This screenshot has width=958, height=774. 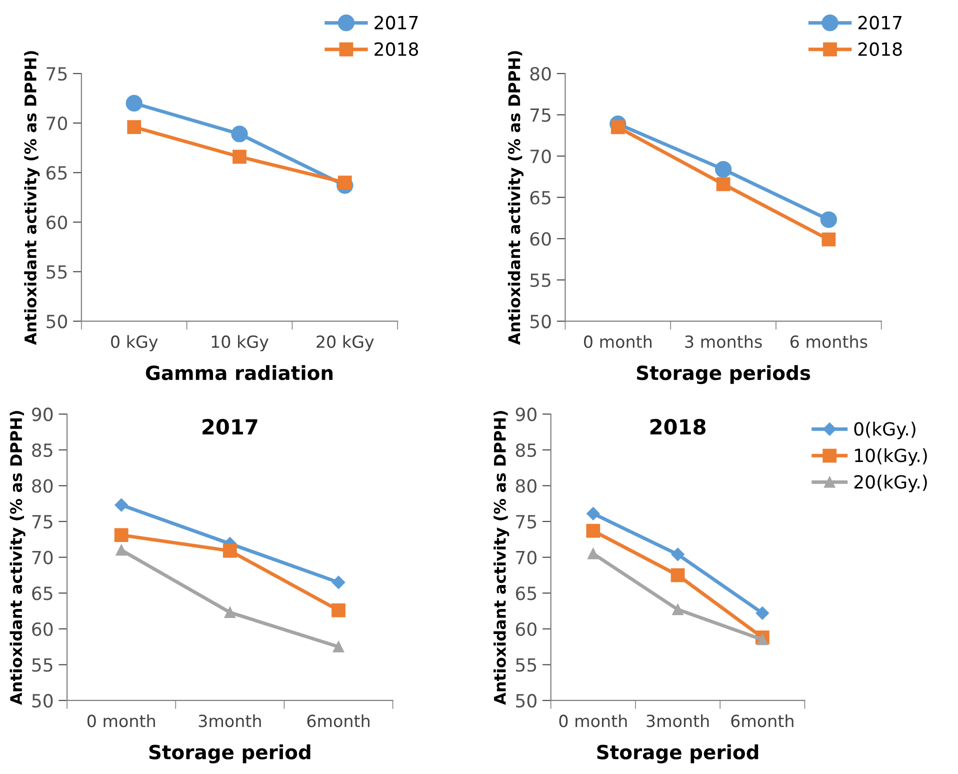 I want to click on x-tick-label: 0 kGy, so click(x=134, y=343).